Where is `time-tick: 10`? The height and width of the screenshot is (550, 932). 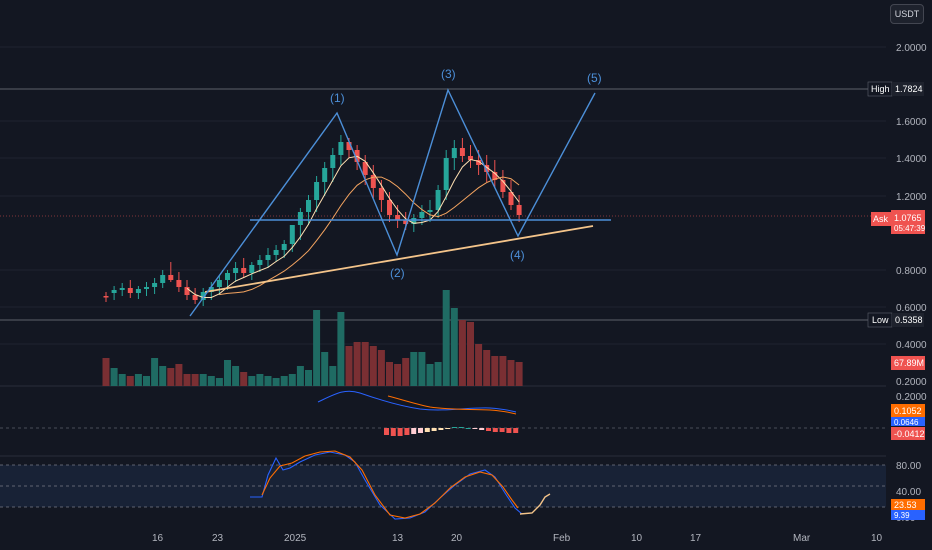 time-tick: 10 is located at coordinates (637, 538).